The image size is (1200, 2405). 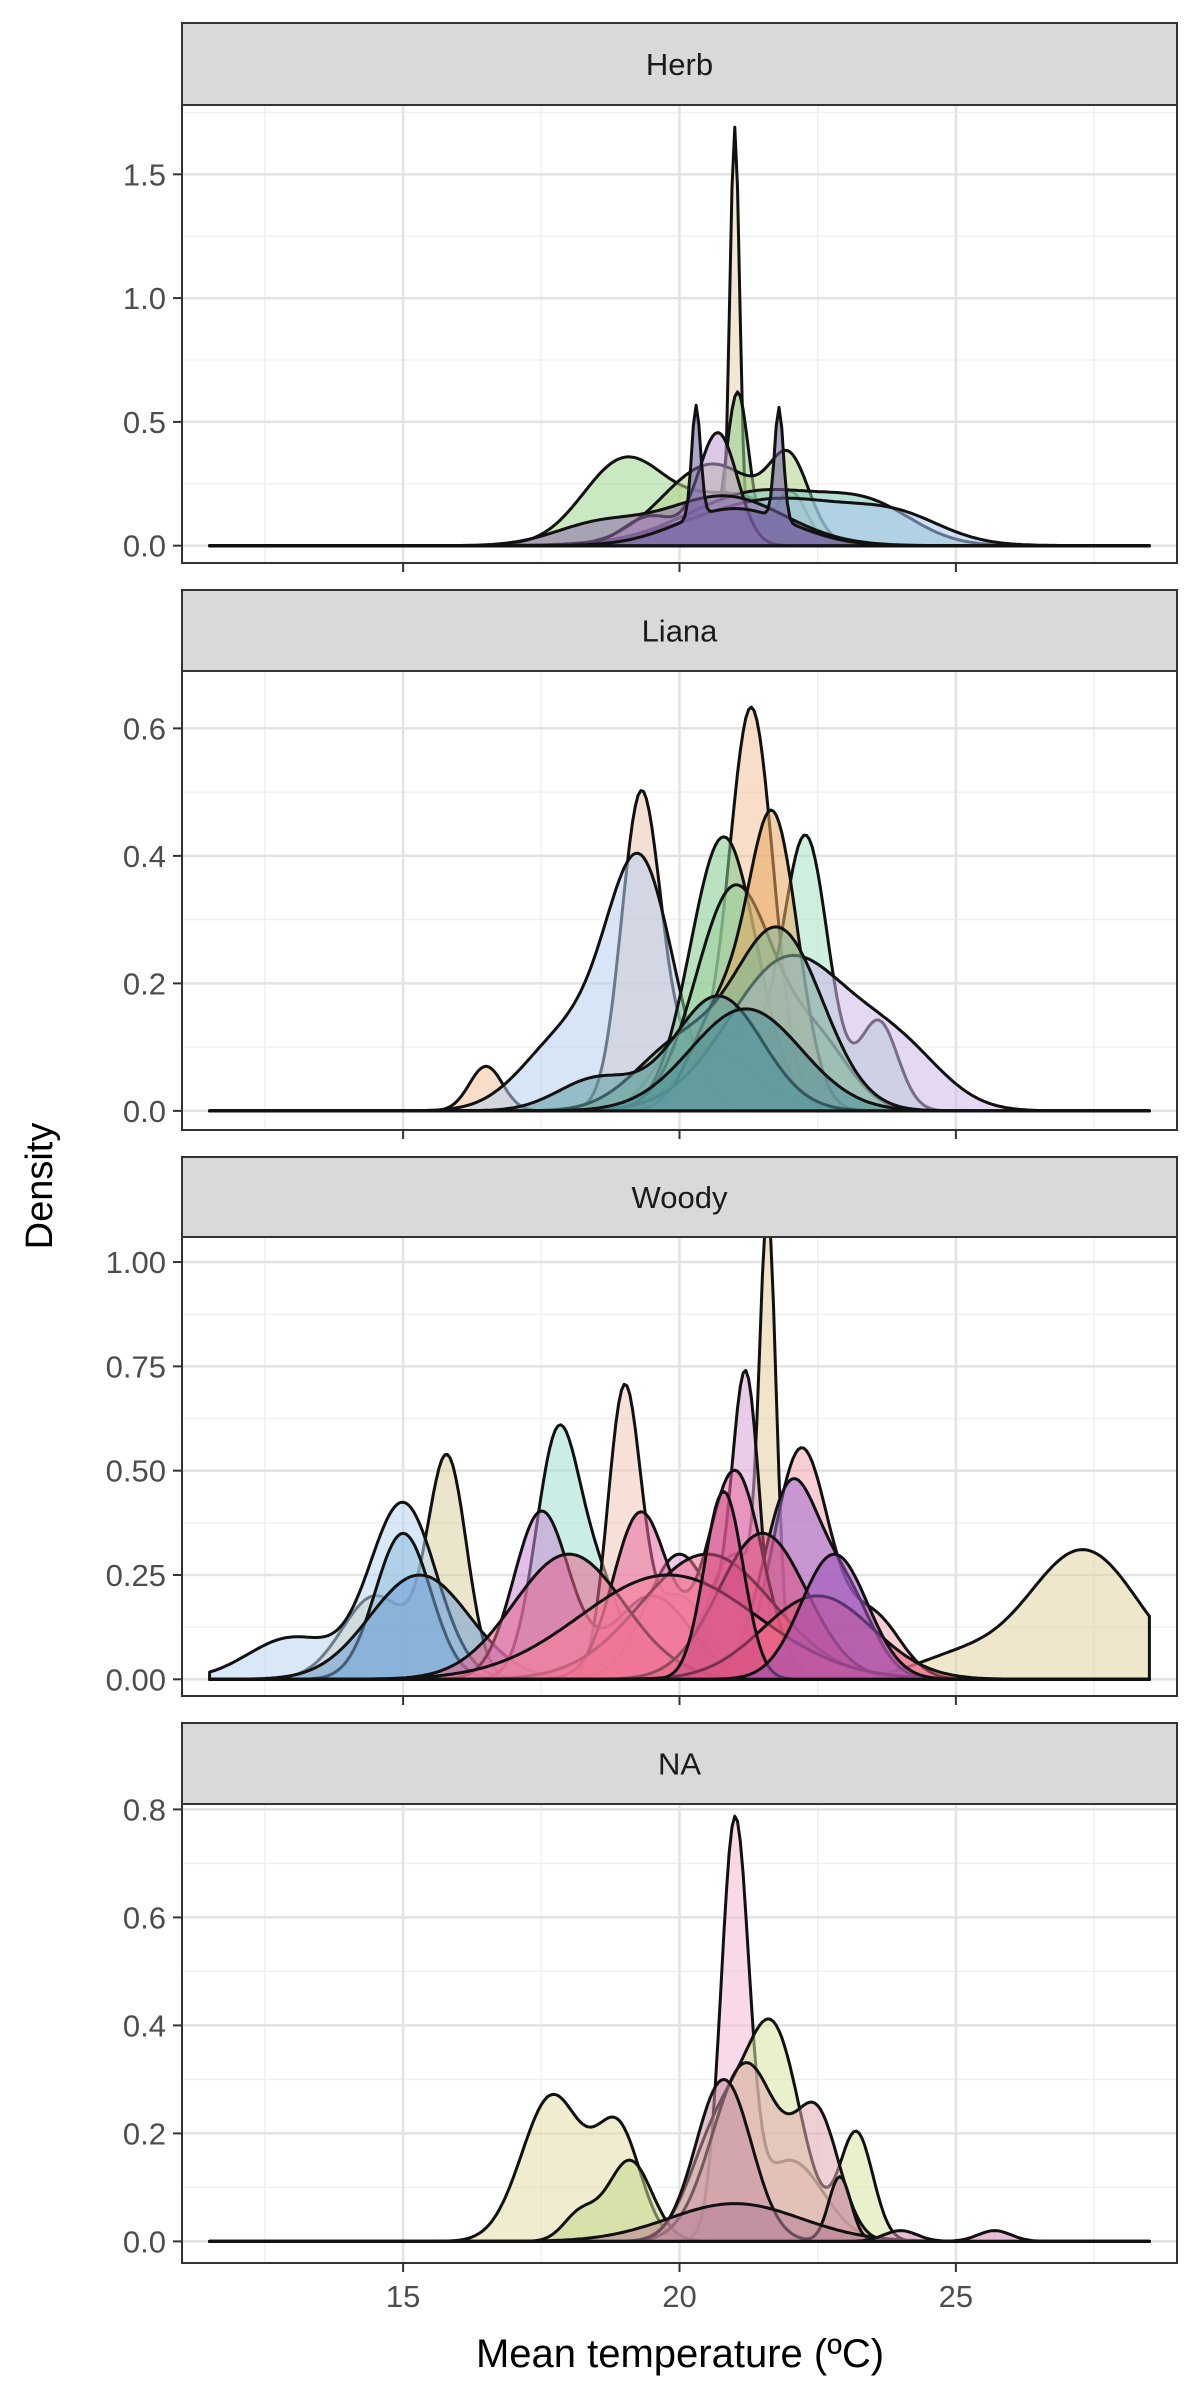 What do you see at coordinates (403, 2296) in the screenshot?
I see `x-tick-label: 15` at bounding box center [403, 2296].